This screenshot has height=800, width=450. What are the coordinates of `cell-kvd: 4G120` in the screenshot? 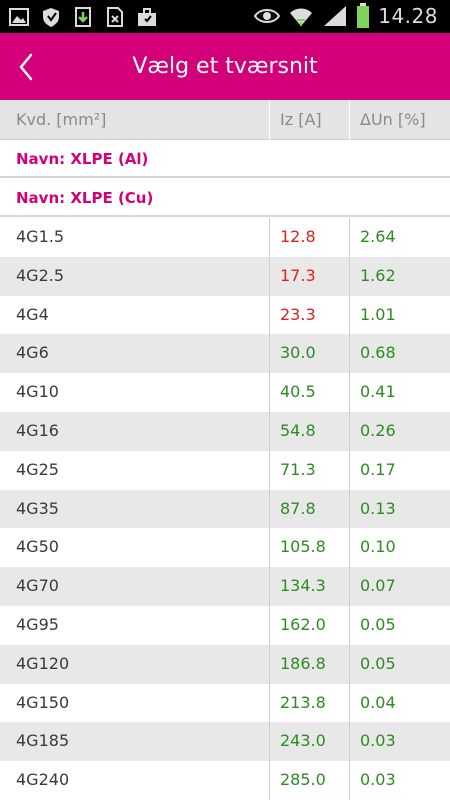 It's located at (43, 663).